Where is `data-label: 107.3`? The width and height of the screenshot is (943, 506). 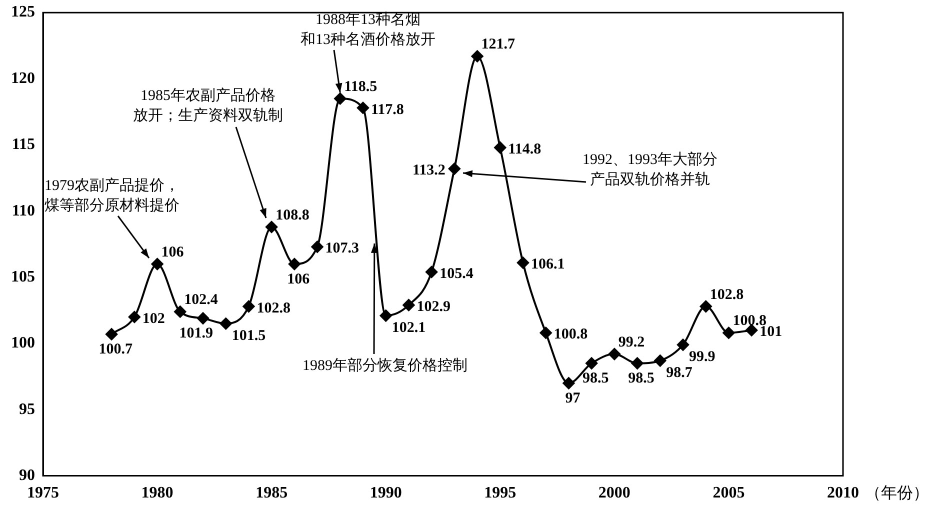
data-label: 107.3 is located at coordinates (342, 248).